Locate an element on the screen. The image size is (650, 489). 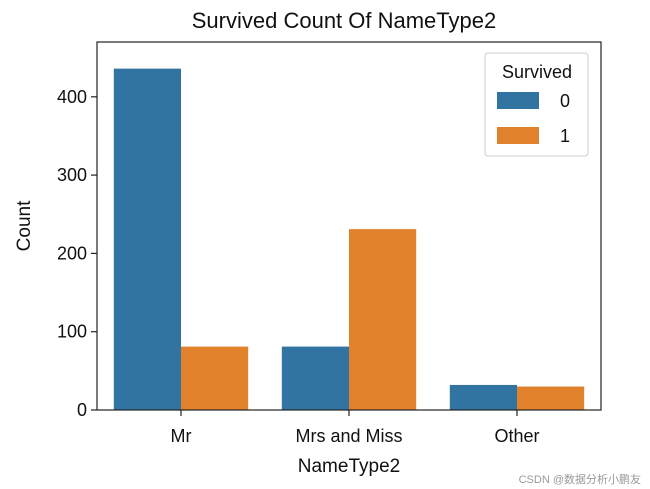
y-tick-label: 300 is located at coordinates (72, 175).